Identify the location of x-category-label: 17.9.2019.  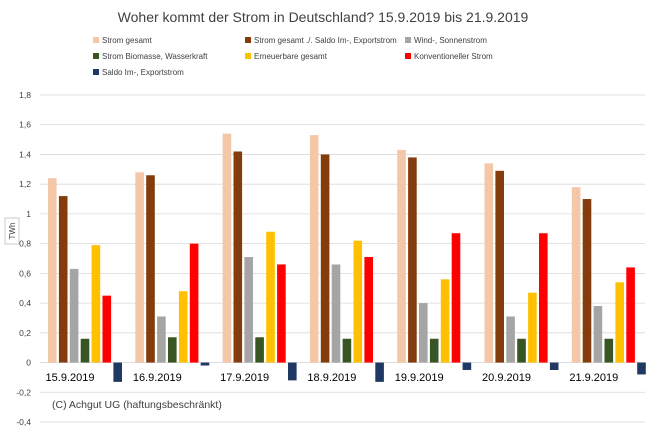
(244, 378).